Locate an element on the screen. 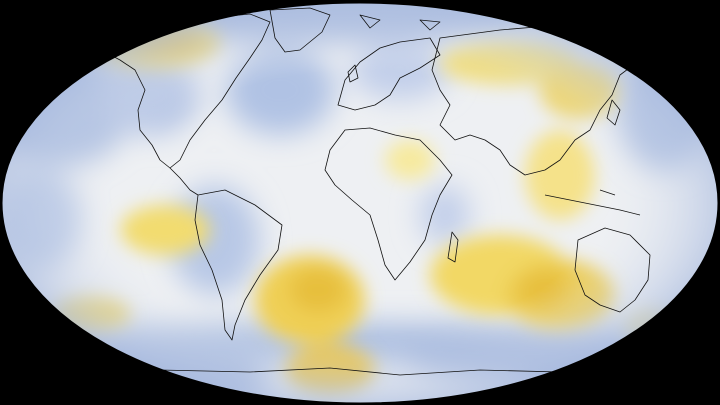 The height and width of the screenshot is (405, 720). south-america-coast is located at coordinates (238, 265).